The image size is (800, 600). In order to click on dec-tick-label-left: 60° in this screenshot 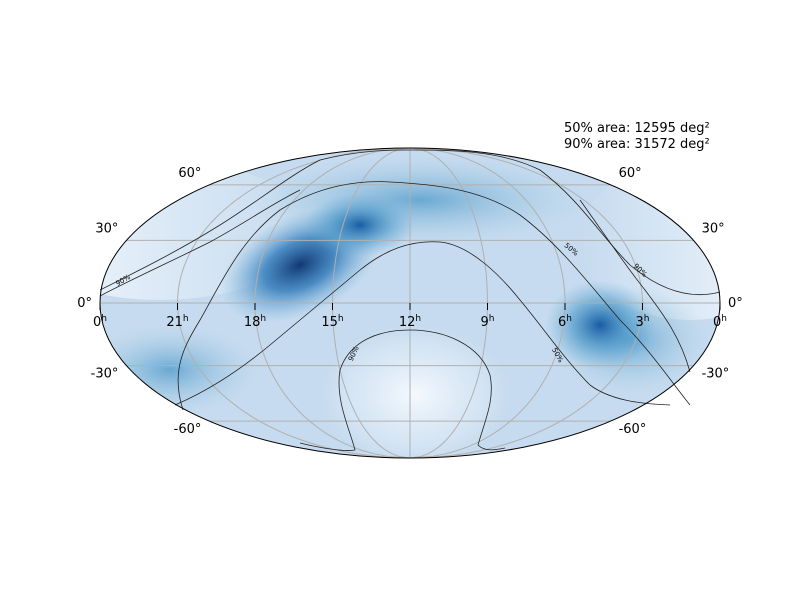, I will do `click(189, 173)`.